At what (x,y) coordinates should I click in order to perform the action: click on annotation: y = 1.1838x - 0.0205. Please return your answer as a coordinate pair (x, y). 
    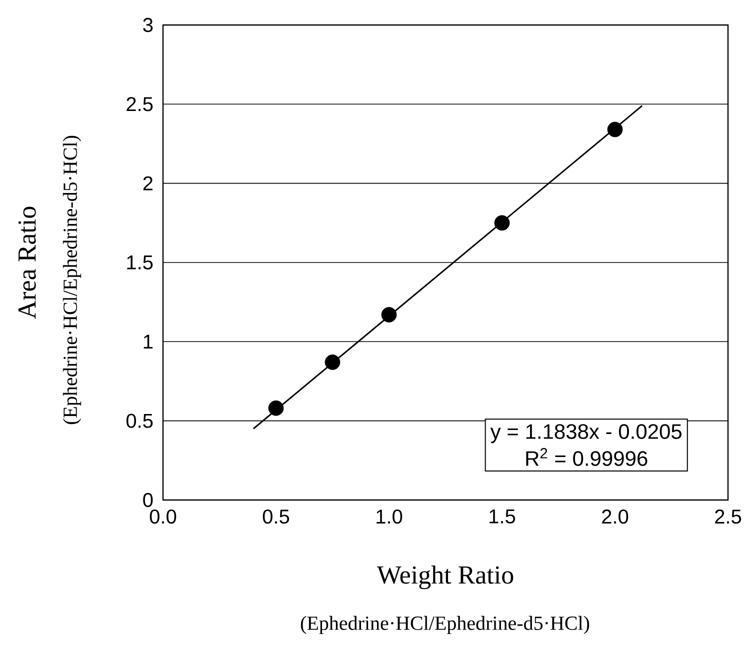
    Looking at the image, I should click on (586, 434).